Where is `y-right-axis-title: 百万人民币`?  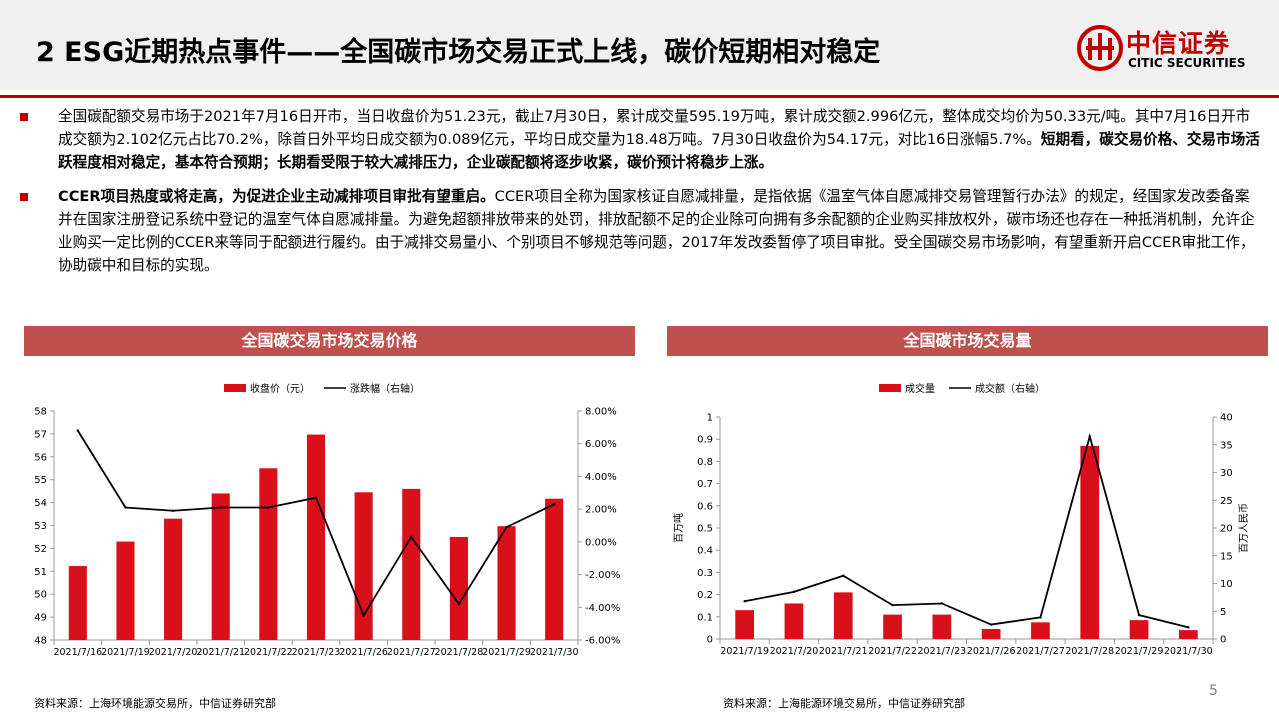
y-right-axis-title: 百万人民币 is located at coordinates (1244, 528).